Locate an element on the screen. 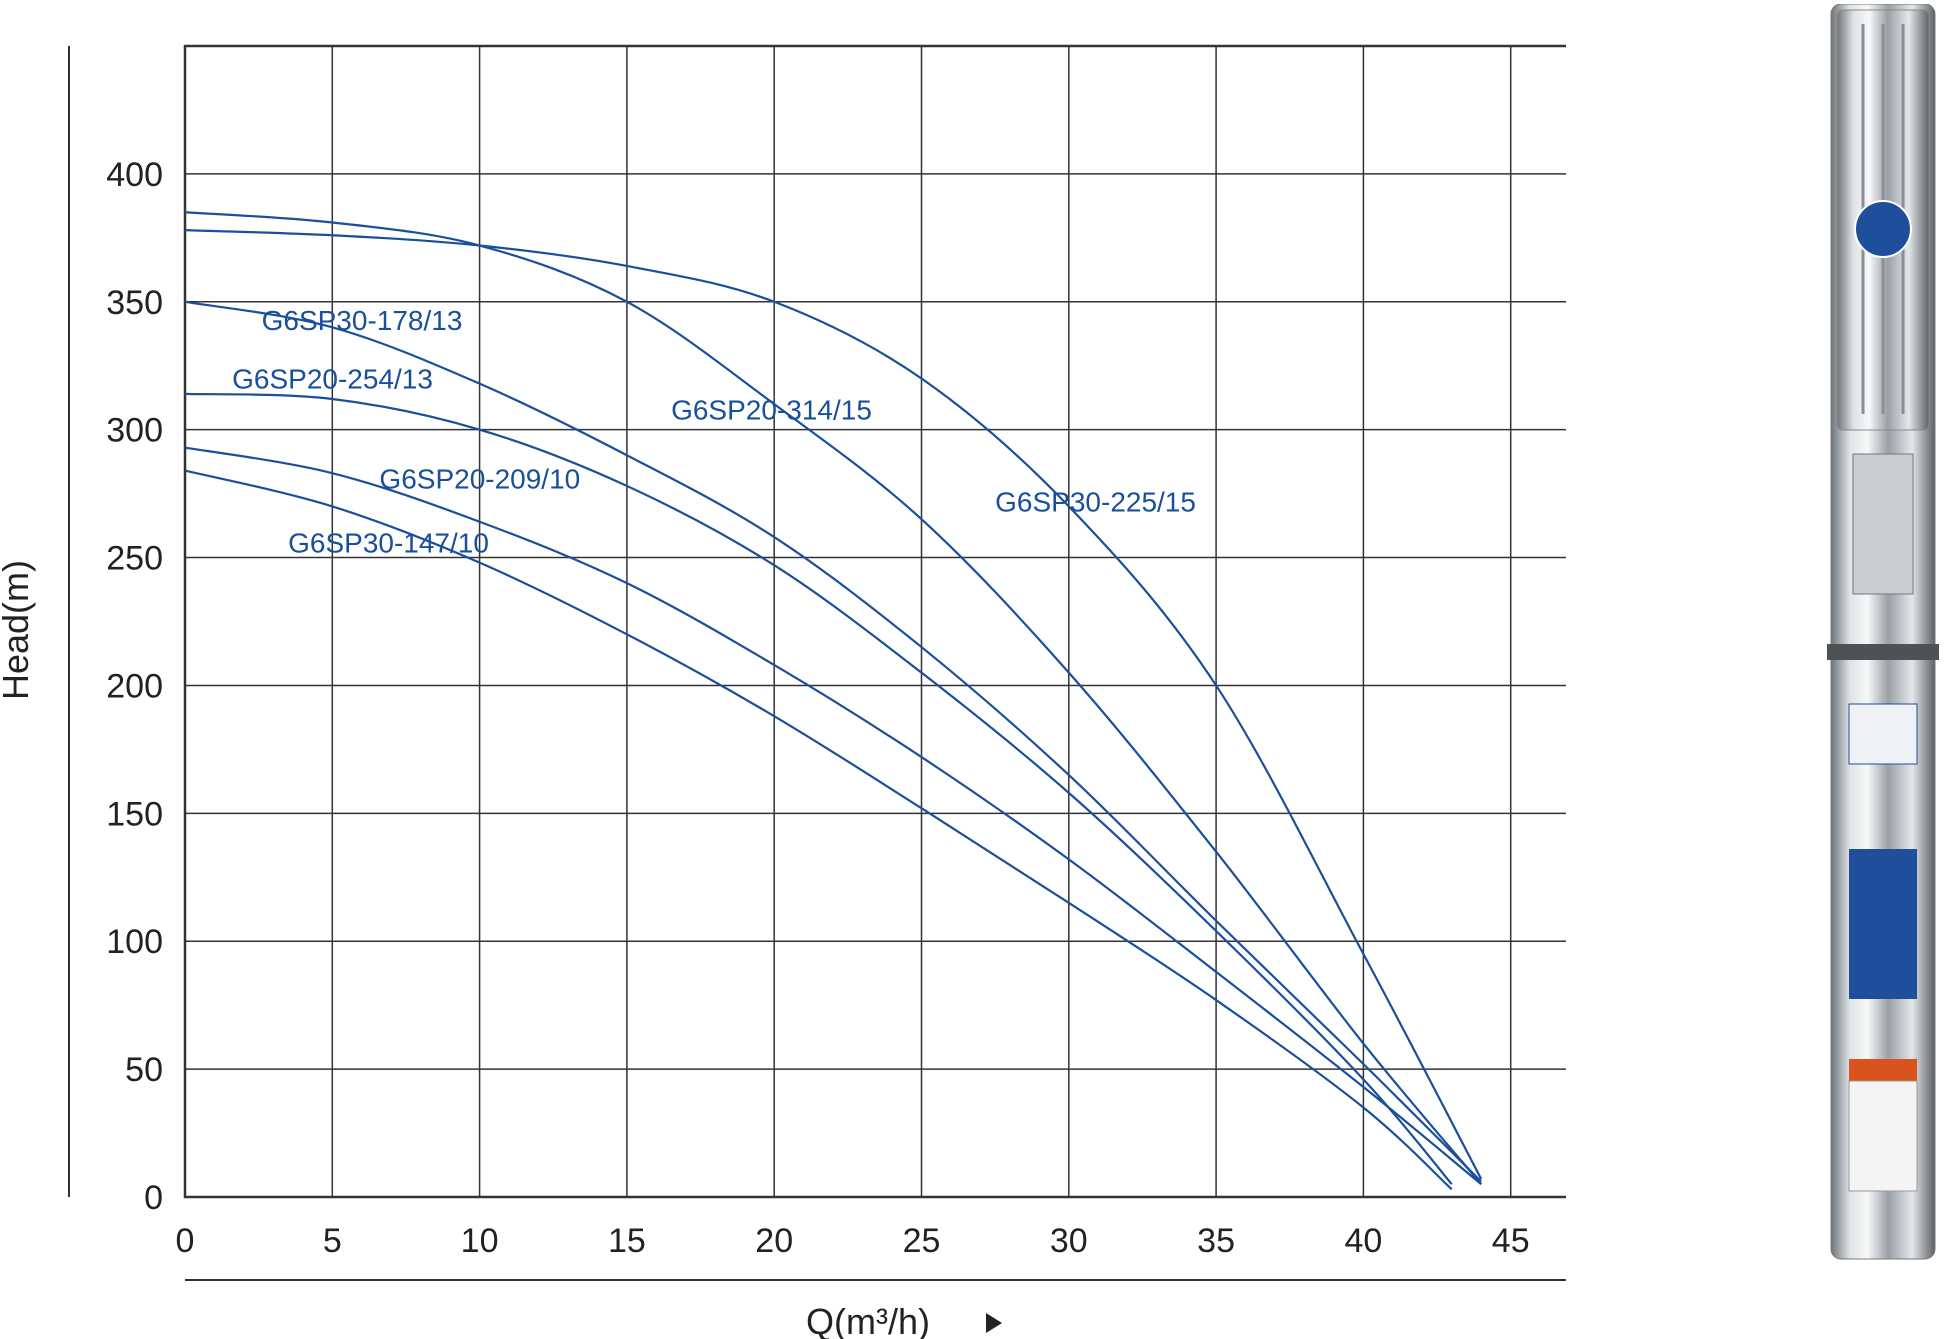 The width and height of the screenshot is (1947, 1339). curve-label: G6SP20-209/10 is located at coordinates (479, 478).